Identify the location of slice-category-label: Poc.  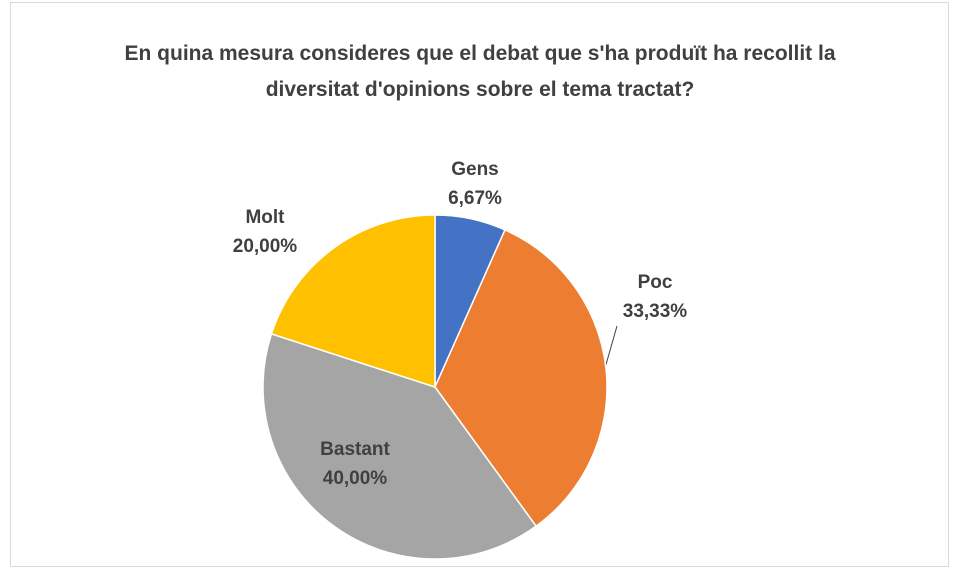
(655, 282).